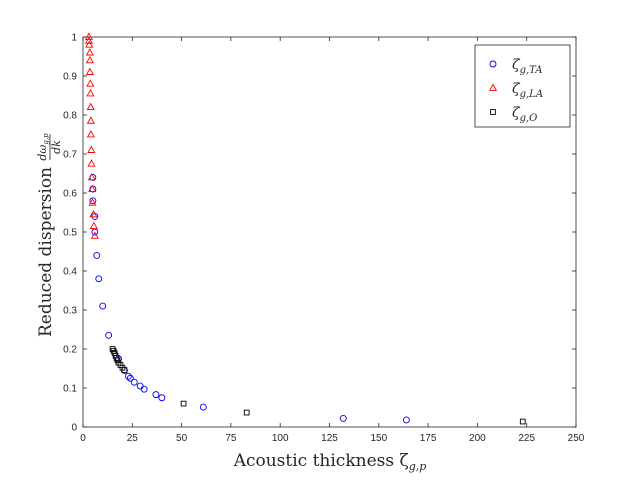  Describe the element at coordinates (182, 438) in the screenshot. I see `x-tick-label: 50` at that location.